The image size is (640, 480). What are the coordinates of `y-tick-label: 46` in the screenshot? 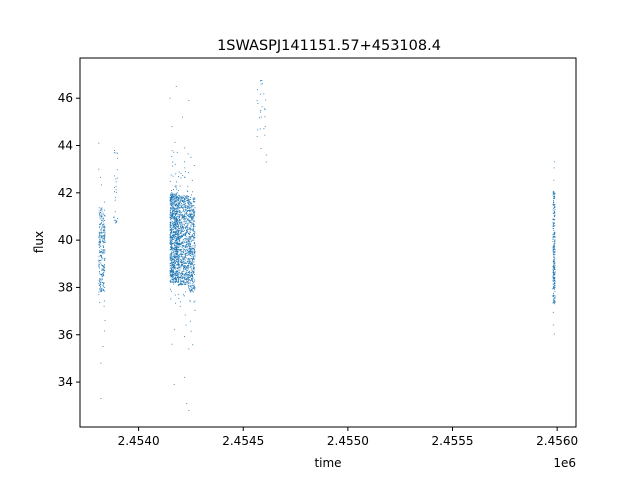 It's located at (65, 98).